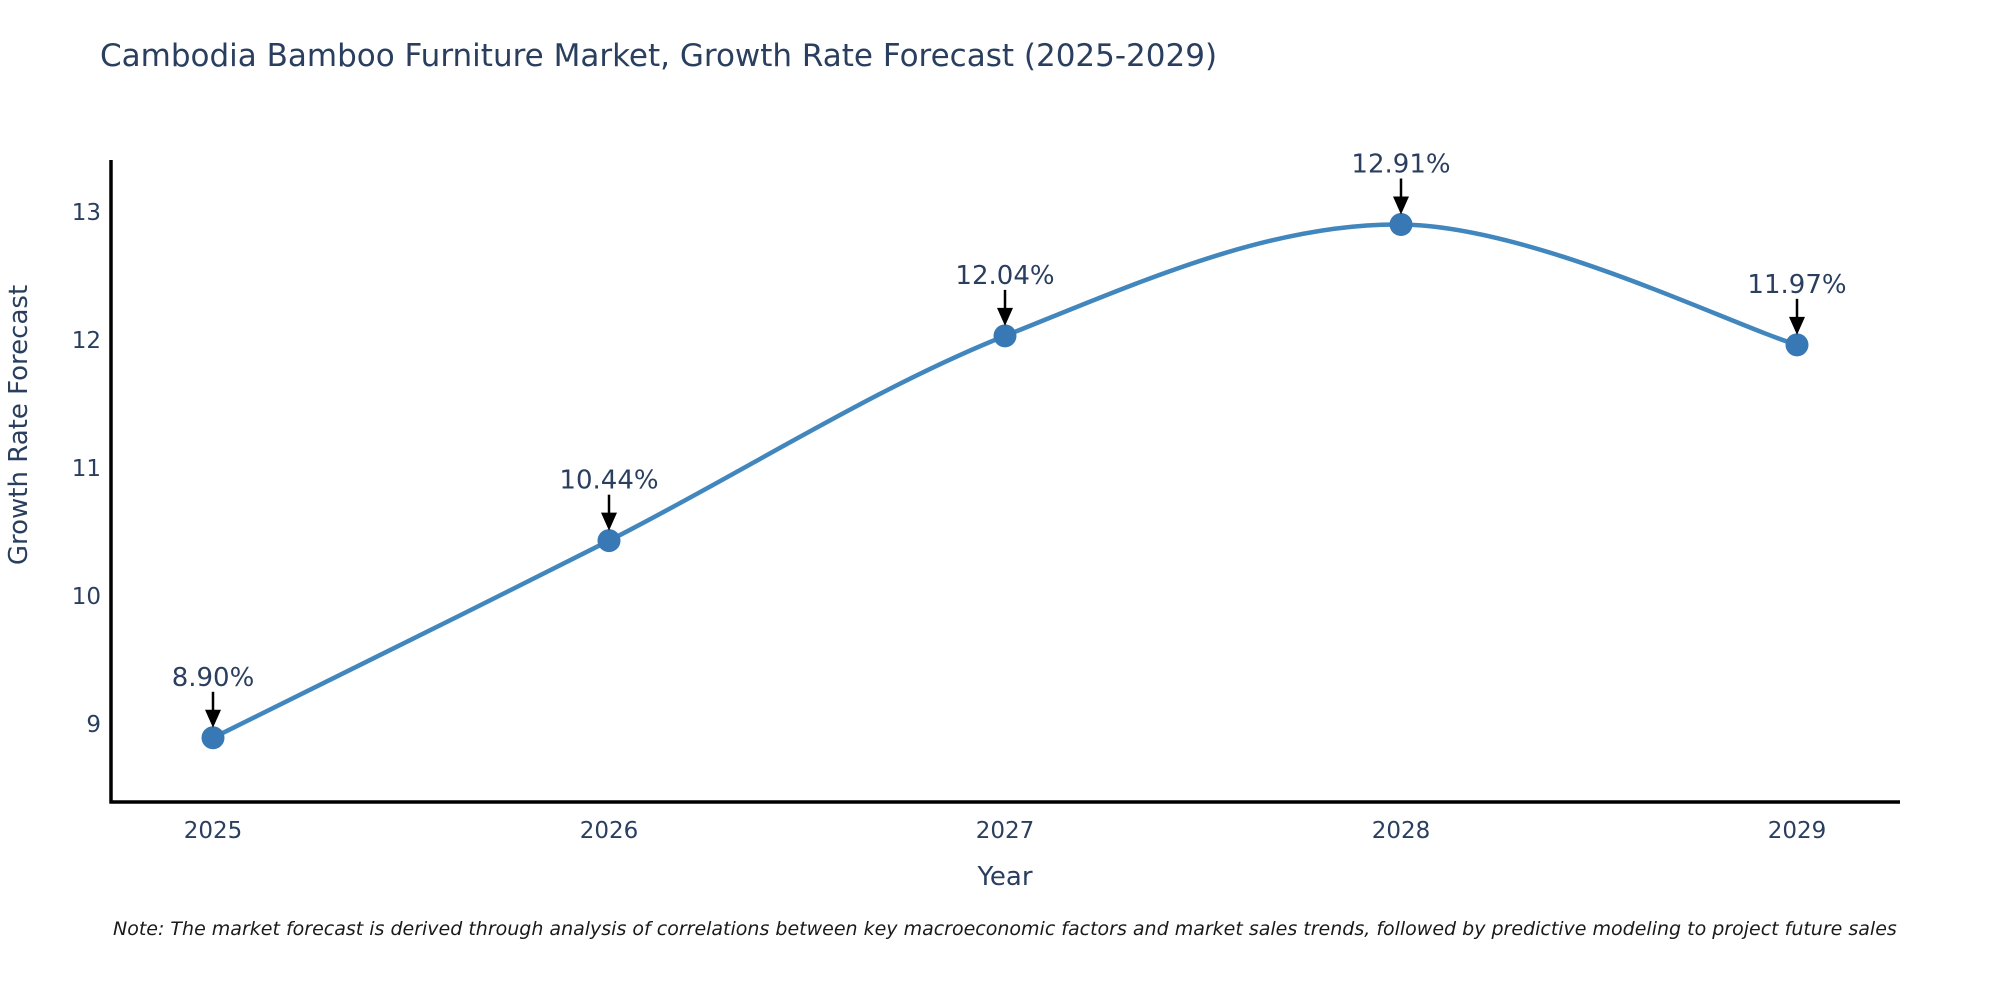 This screenshot has height=1000, width=2000. I want to click on y-axis-title: Growth Rate Forecast, so click(19, 425).